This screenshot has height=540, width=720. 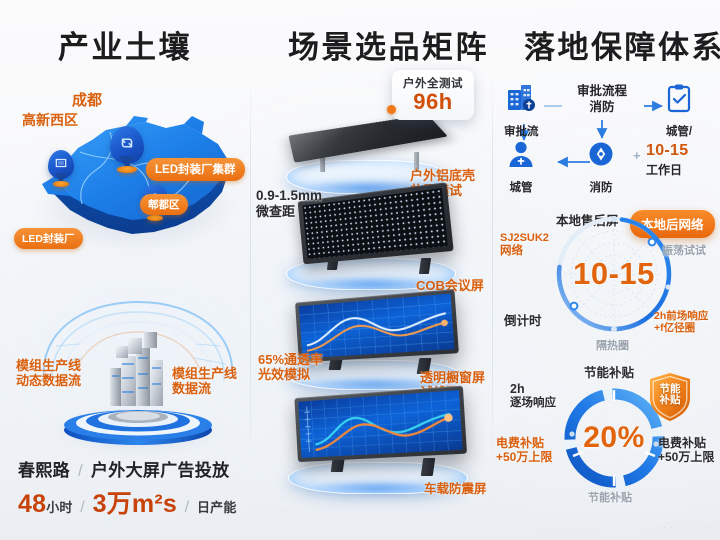 What do you see at coordinates (590, 134) in the screenshot?
I see `flow-arrows` at bounding box center [590, 134].